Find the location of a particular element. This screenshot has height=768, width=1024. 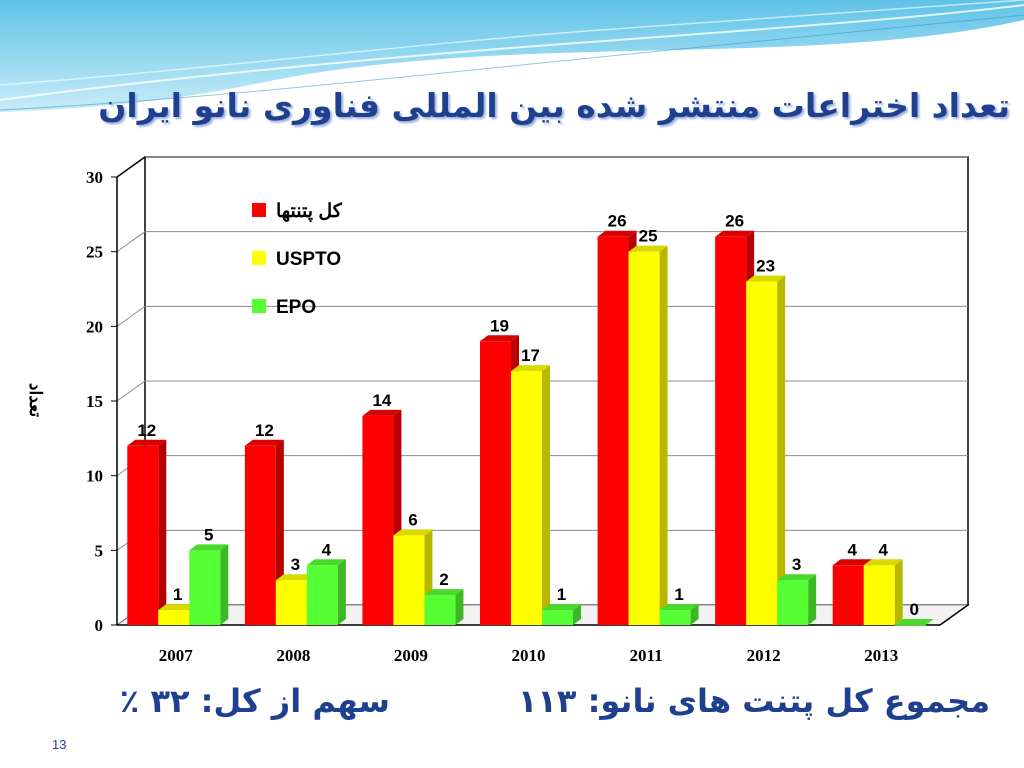

y-tick-label: 15 is located at coordinates (94, 401).